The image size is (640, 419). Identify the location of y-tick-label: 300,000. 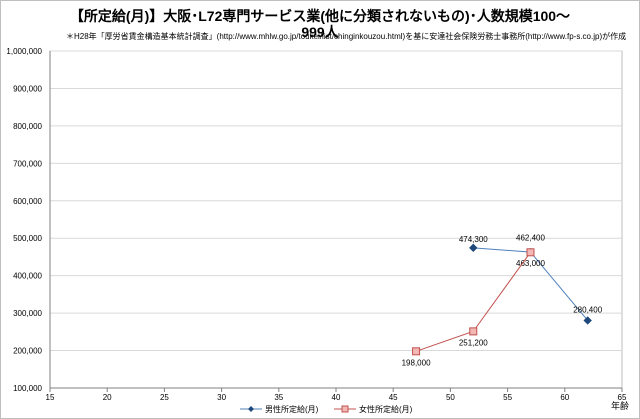
(27, 313).